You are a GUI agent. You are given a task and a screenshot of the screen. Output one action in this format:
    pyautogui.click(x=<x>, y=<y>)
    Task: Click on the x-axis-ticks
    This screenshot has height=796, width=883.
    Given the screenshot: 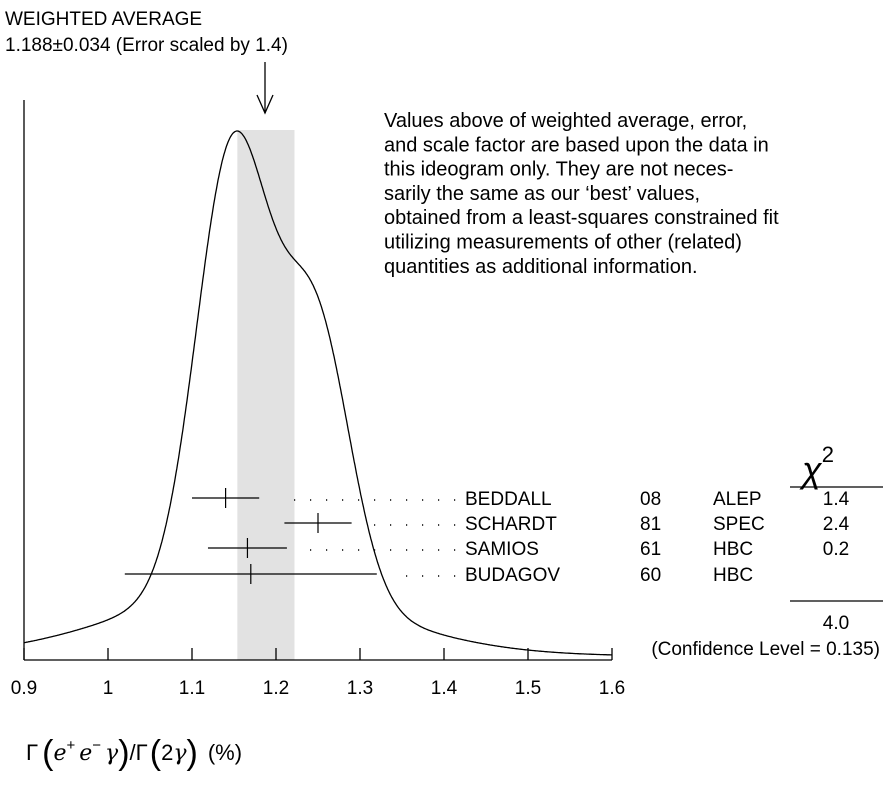 What is the action you would take?
    pyautogui.click(x=318, y=654)
    